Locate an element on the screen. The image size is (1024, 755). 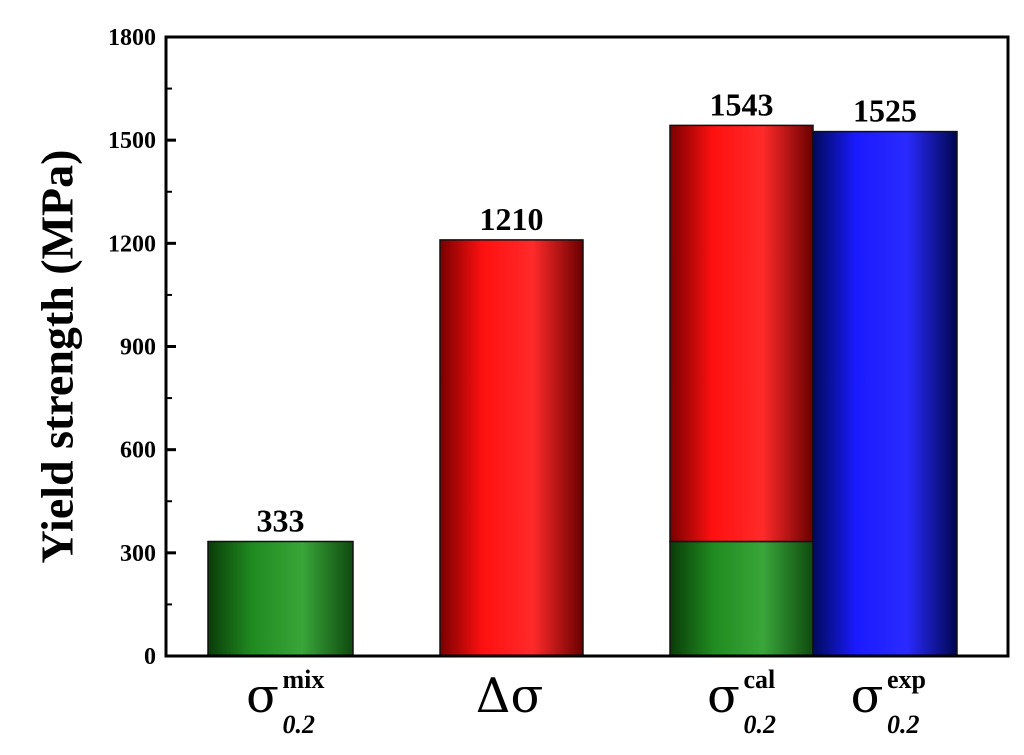
category-label-3: σ cal 0.2 is located at coordinates (741, 702).